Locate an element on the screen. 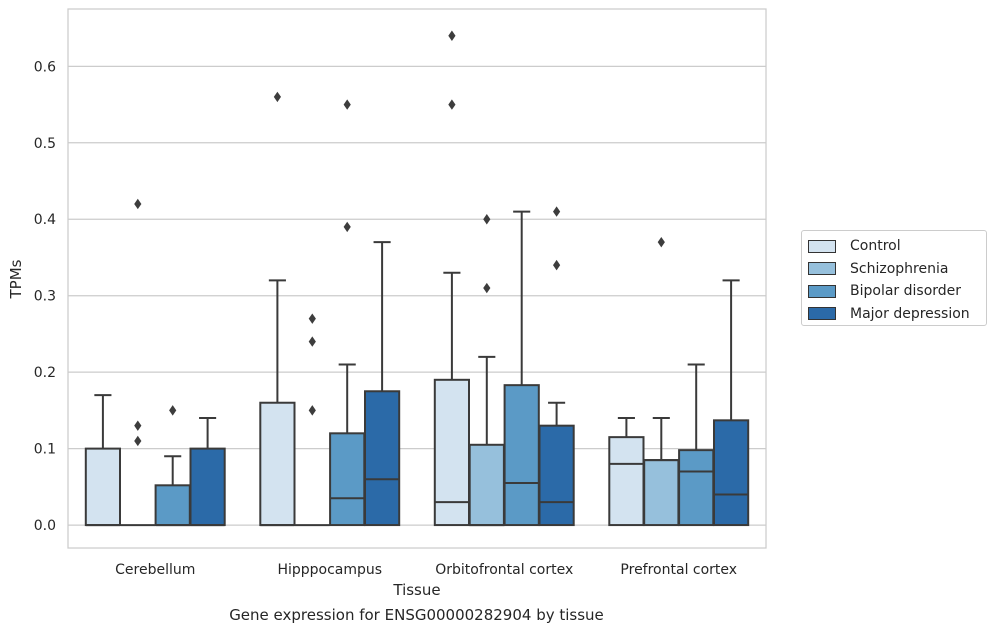 Image resolution: width=997 pixels, height=634 pixels. box-bipolar-disorder-cerebellum is located at coordinates (172, 466).